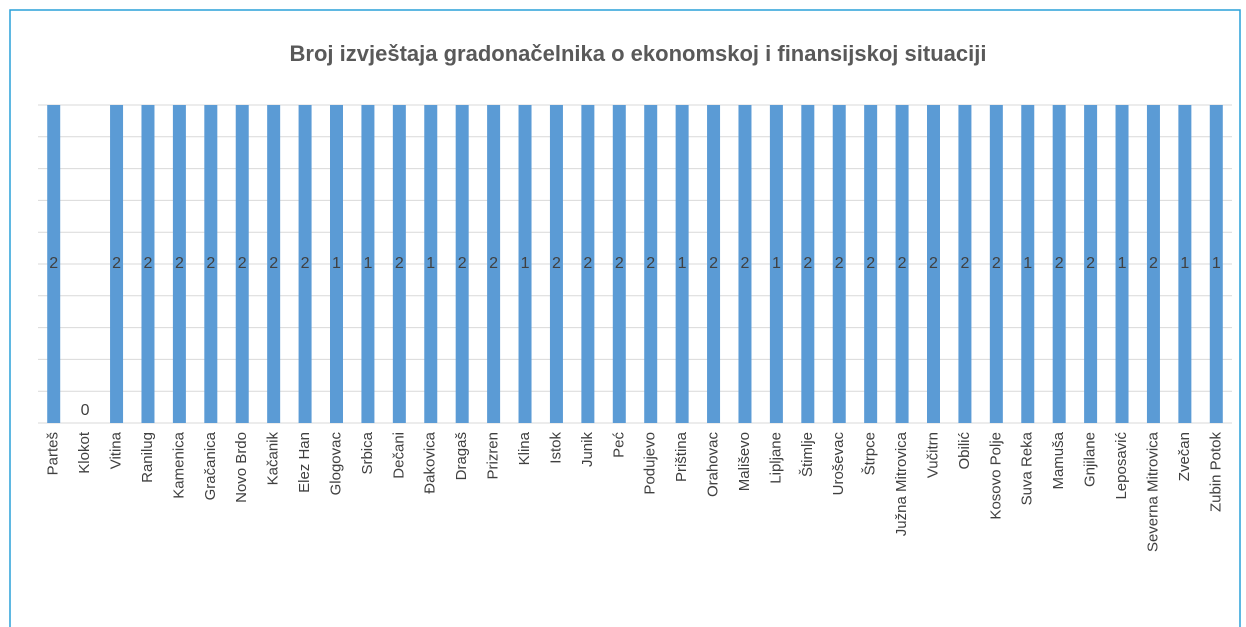 The image size is (1246, 627). I want to click on x-tick-label: Prizren, so click(493, 456).